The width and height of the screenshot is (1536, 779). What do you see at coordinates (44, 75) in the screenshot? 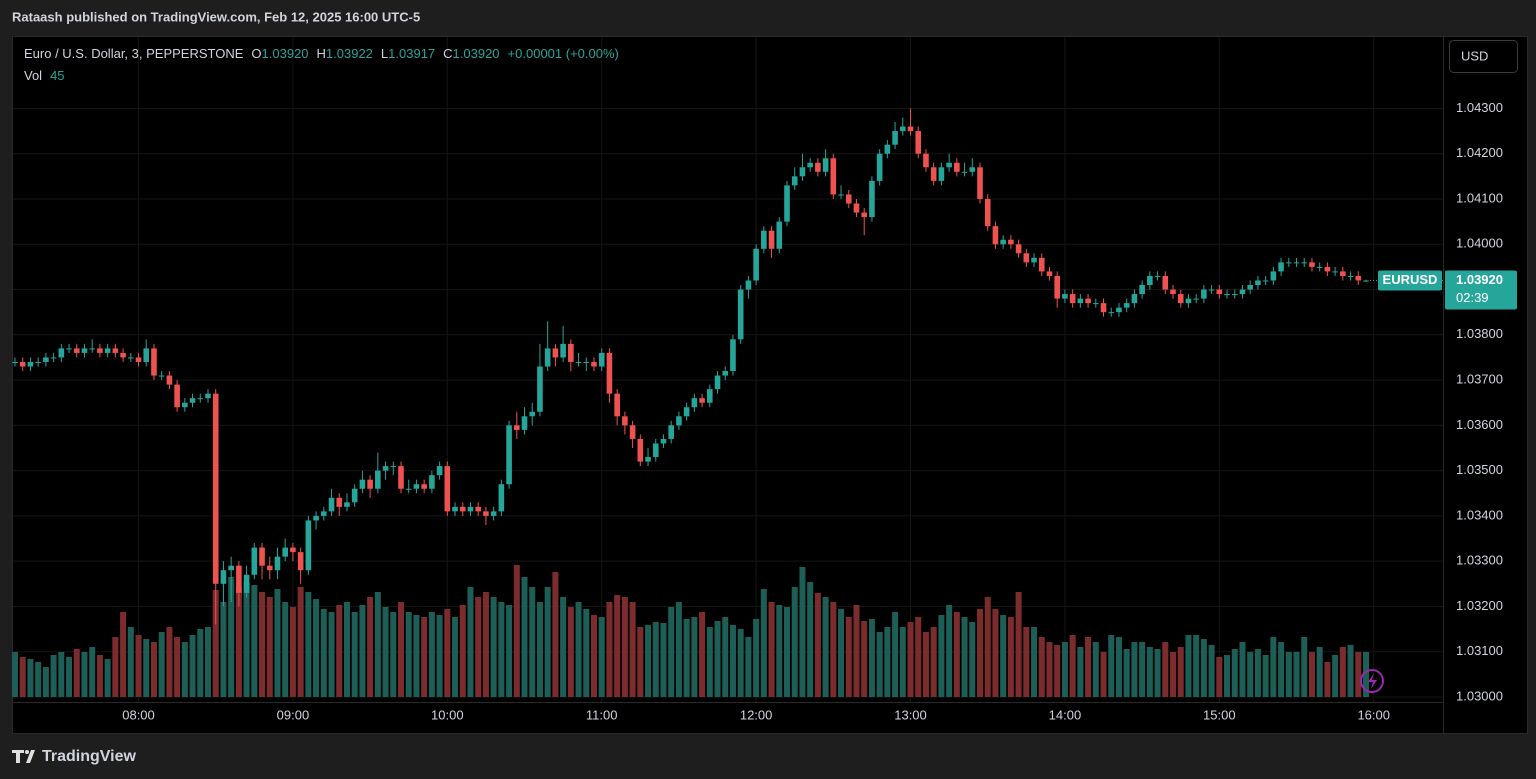
I see `volume-legend: Vol 45` at bounding box center [44, 75].